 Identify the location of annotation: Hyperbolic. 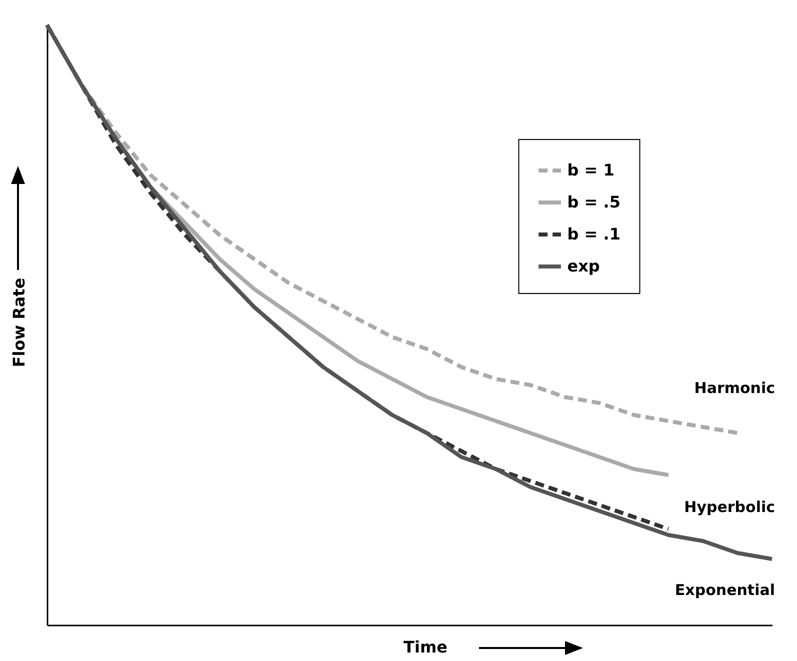
(729, 507).